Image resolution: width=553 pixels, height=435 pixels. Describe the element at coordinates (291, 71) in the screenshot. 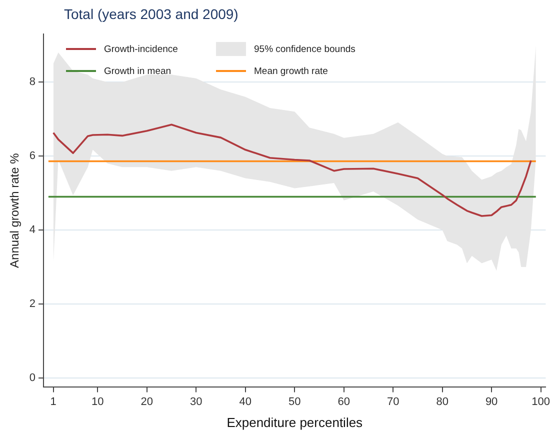

I see `legend-label: Mean growth rate` at that location.